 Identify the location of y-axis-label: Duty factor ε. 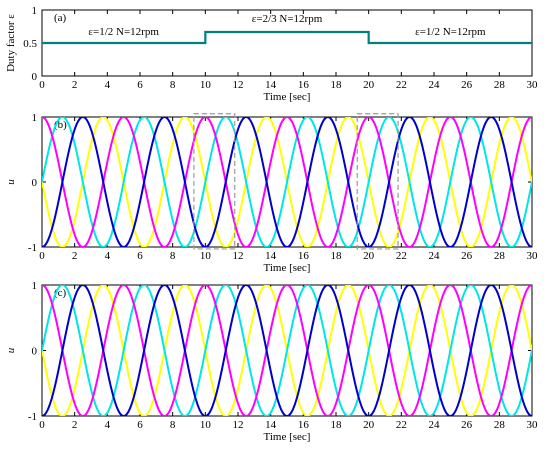
(11, 43).